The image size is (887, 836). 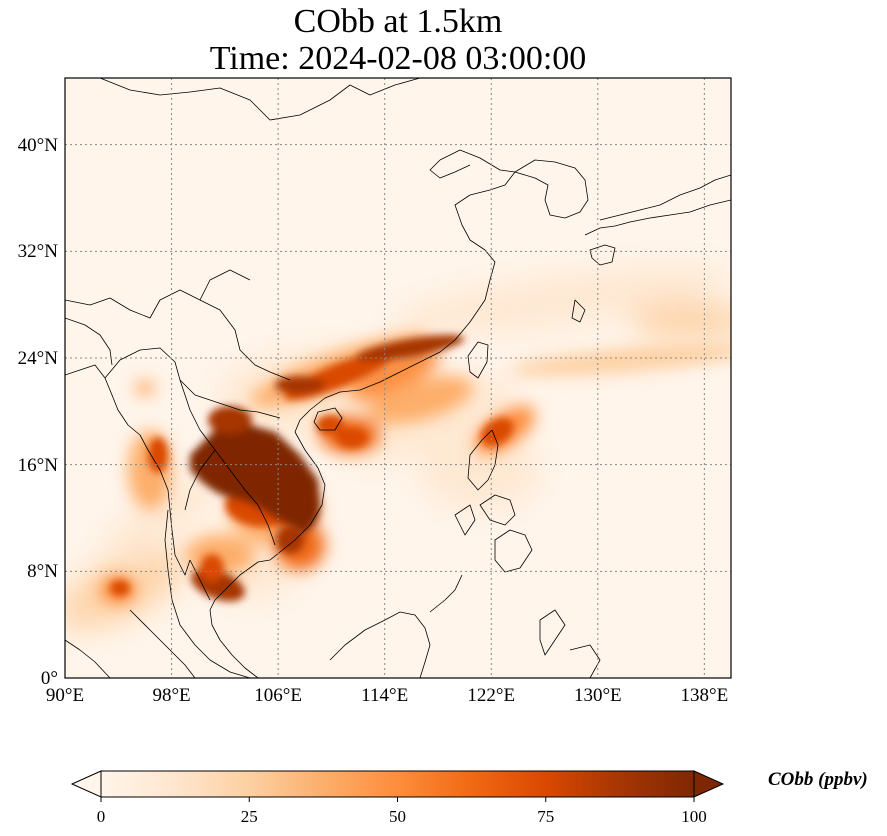 What do you see at coordinates (38, 412) in the screenshot?
I see `y-axis-ticks: 0° 8°N 16°N 24°N 32°N 40°N` at bounding box center [38, 412].